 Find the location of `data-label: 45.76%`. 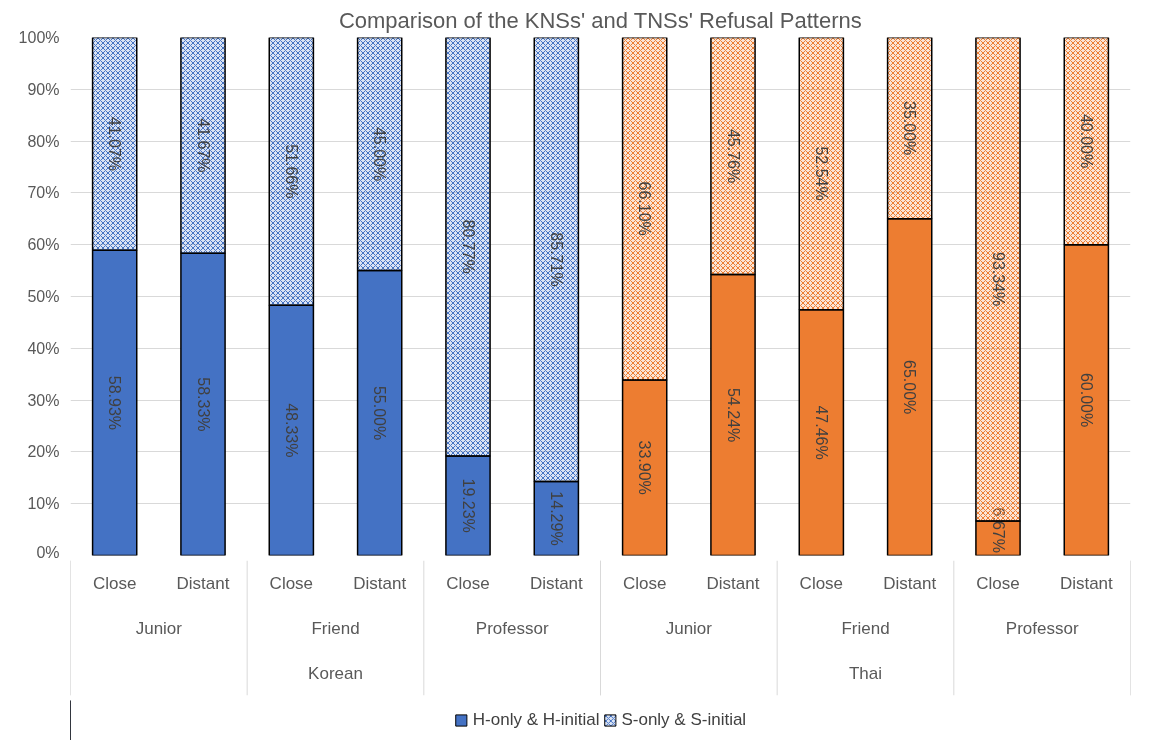

data-label: 45.76% is located at coordinates (733, 156).